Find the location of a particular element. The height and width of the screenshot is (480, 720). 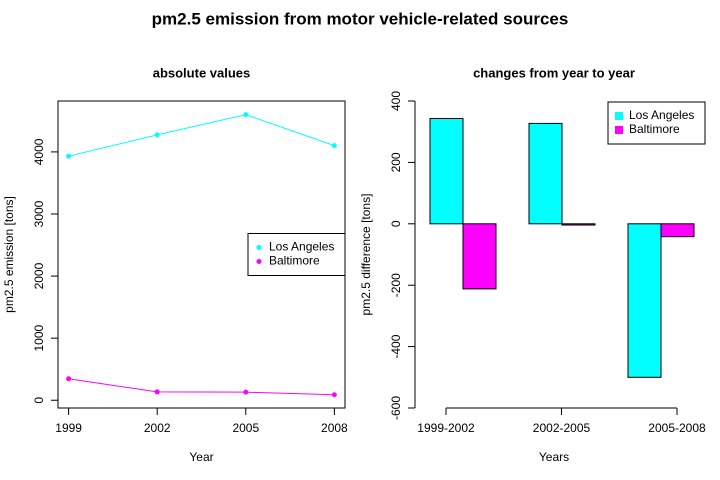

y-tick-label: -400 is located at coordinates (396, 346).